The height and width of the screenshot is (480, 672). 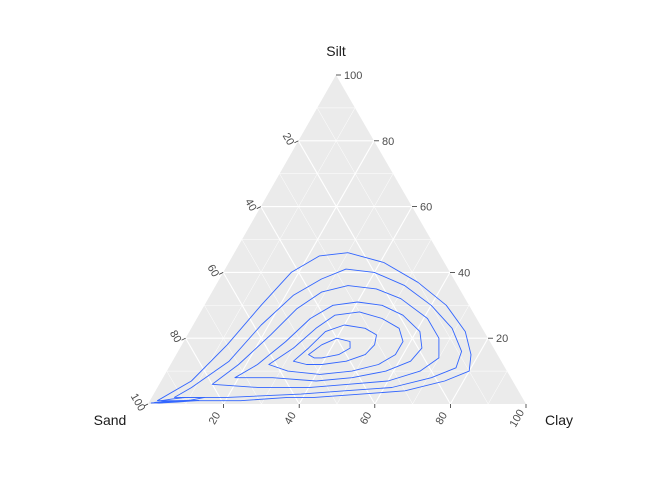 I want to click on tick-label-silt: 80, so click(x=388, y=142).